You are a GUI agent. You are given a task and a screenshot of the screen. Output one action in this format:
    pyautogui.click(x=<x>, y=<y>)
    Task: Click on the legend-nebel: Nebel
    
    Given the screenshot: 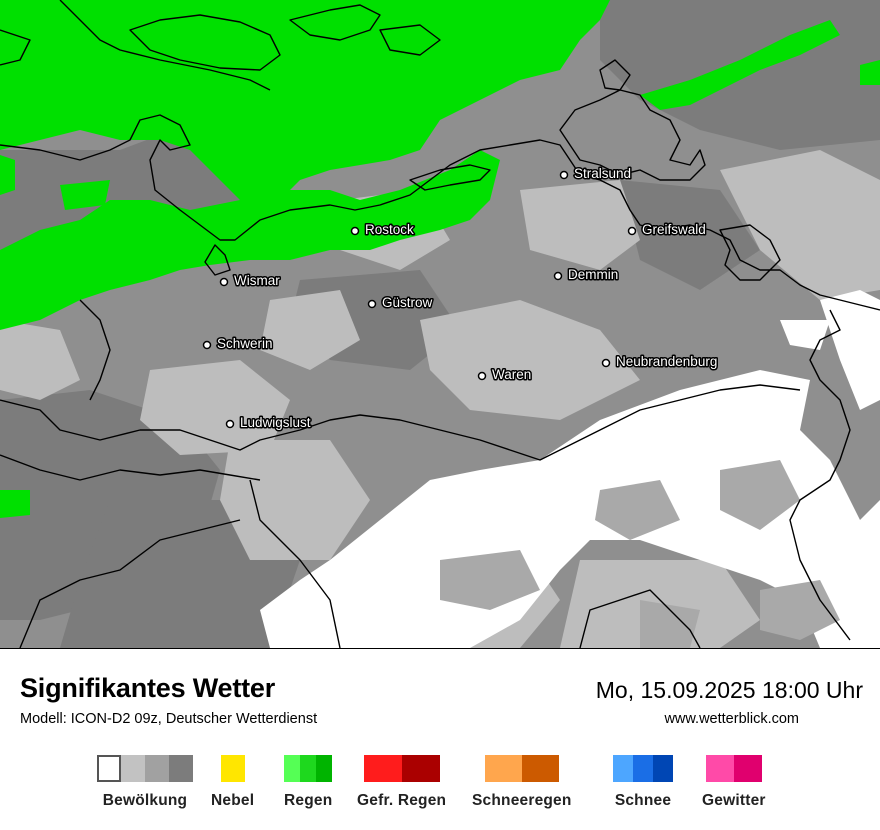 What is the action you would take?
    pyautogui.click(x=232, y=782)
    